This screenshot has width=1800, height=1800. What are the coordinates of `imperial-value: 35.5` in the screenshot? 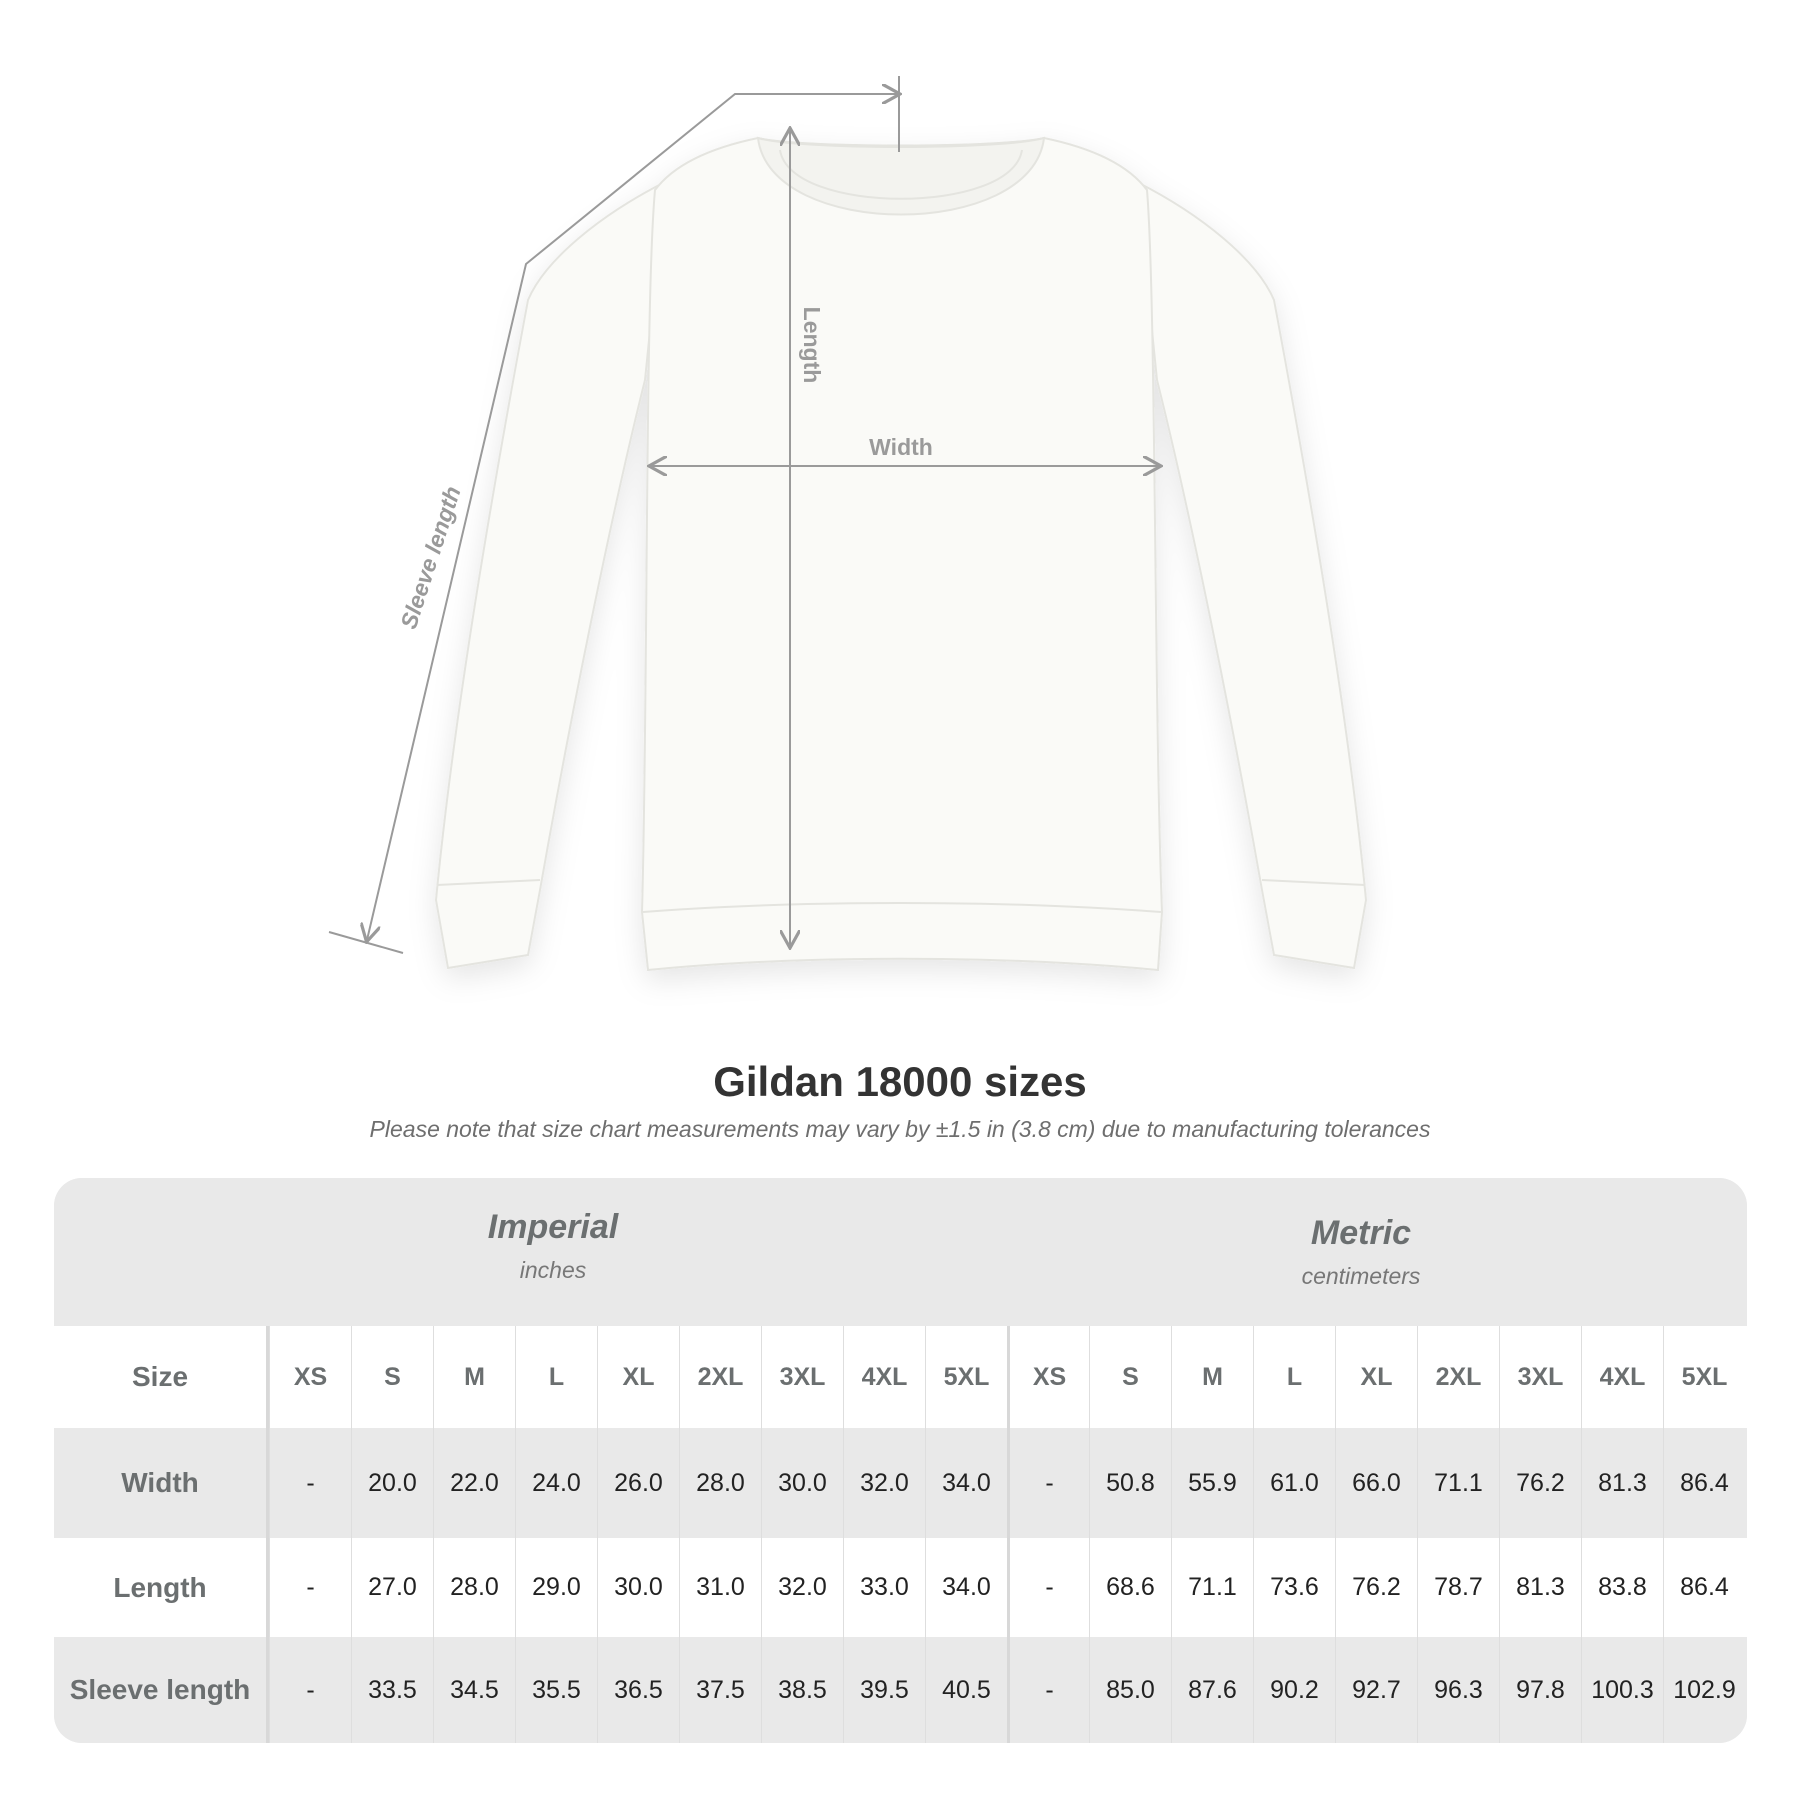 It's located at (556, 1690).